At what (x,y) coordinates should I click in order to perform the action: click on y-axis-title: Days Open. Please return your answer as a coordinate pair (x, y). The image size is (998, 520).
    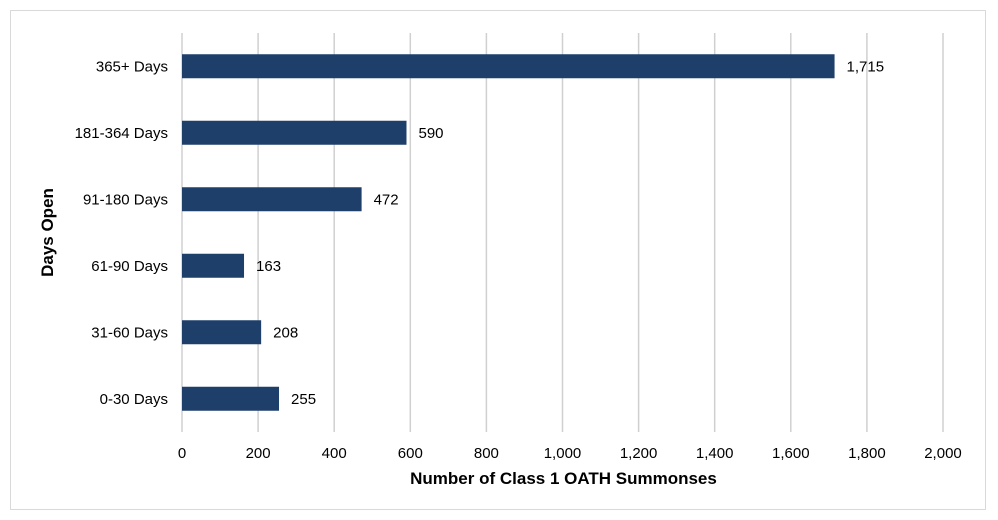
    Looking at the image, I should click on (47, 232).